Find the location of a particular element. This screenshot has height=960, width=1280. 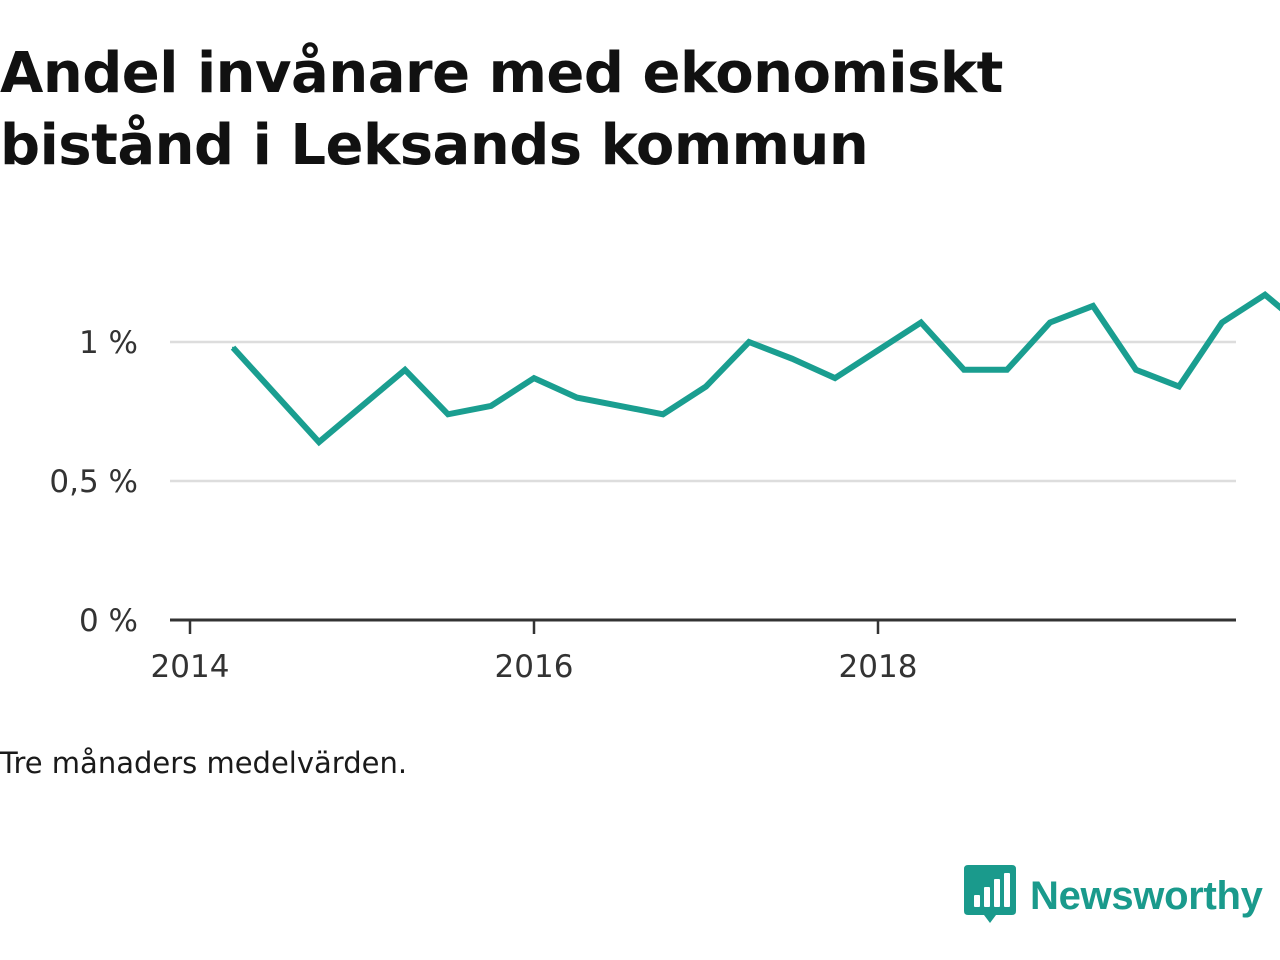

x-axis-labels: 201420162018202120232025 is located at coordinates (534, 667).